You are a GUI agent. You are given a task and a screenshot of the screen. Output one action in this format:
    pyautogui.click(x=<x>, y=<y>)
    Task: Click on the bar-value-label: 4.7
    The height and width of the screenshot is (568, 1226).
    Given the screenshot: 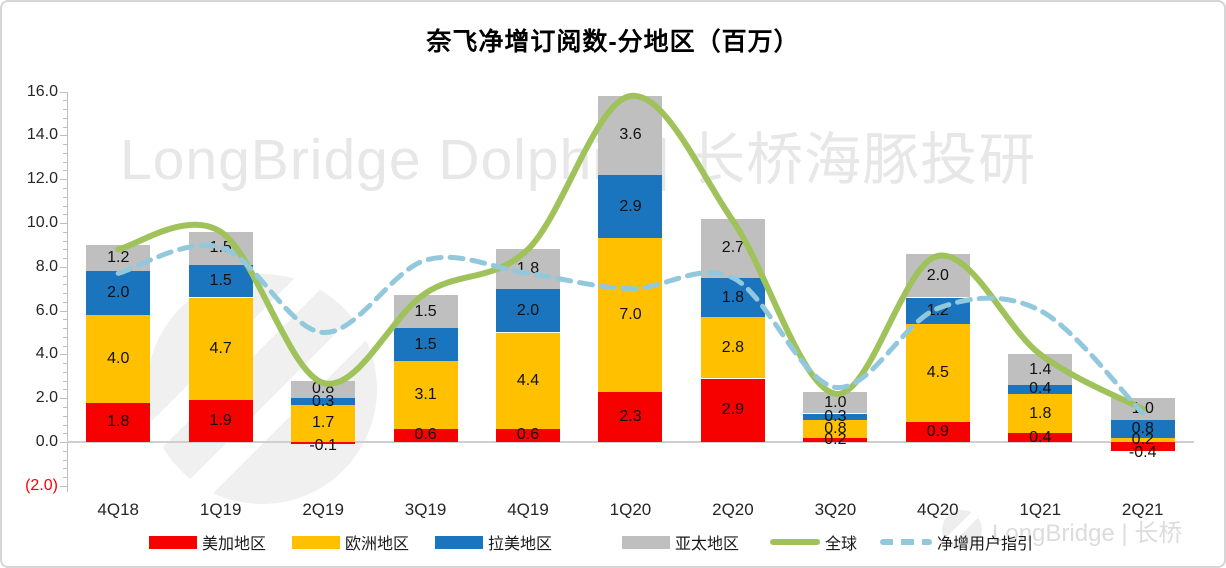 What is the action you would take?
    pyautogui.click(x=220, y=348)
    